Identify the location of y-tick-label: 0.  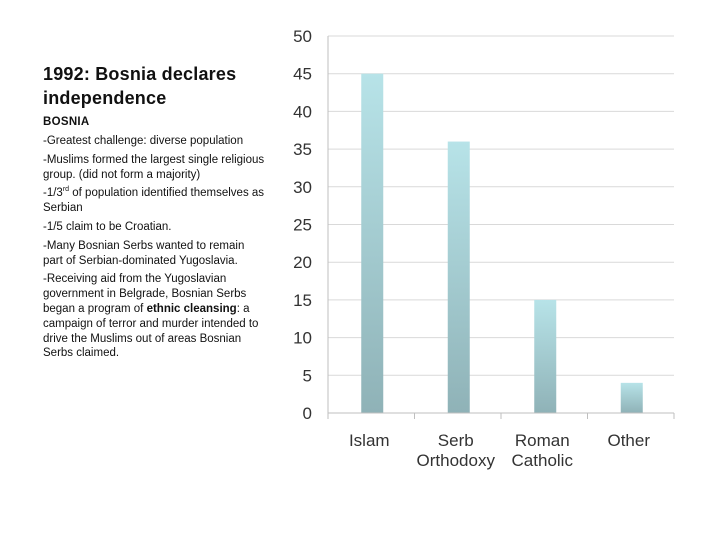
(307, 413).